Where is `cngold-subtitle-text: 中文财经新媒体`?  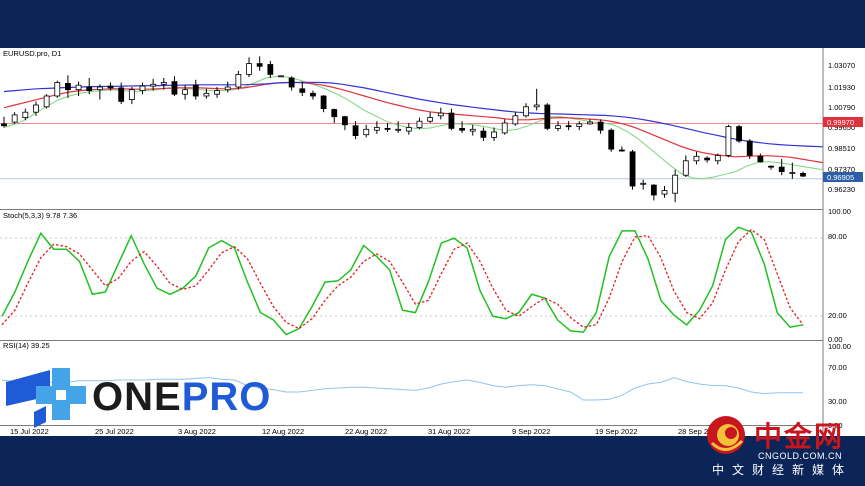
cngold-subtitle-text: 中文财经新媒体 is located at coordinates (782, 470).